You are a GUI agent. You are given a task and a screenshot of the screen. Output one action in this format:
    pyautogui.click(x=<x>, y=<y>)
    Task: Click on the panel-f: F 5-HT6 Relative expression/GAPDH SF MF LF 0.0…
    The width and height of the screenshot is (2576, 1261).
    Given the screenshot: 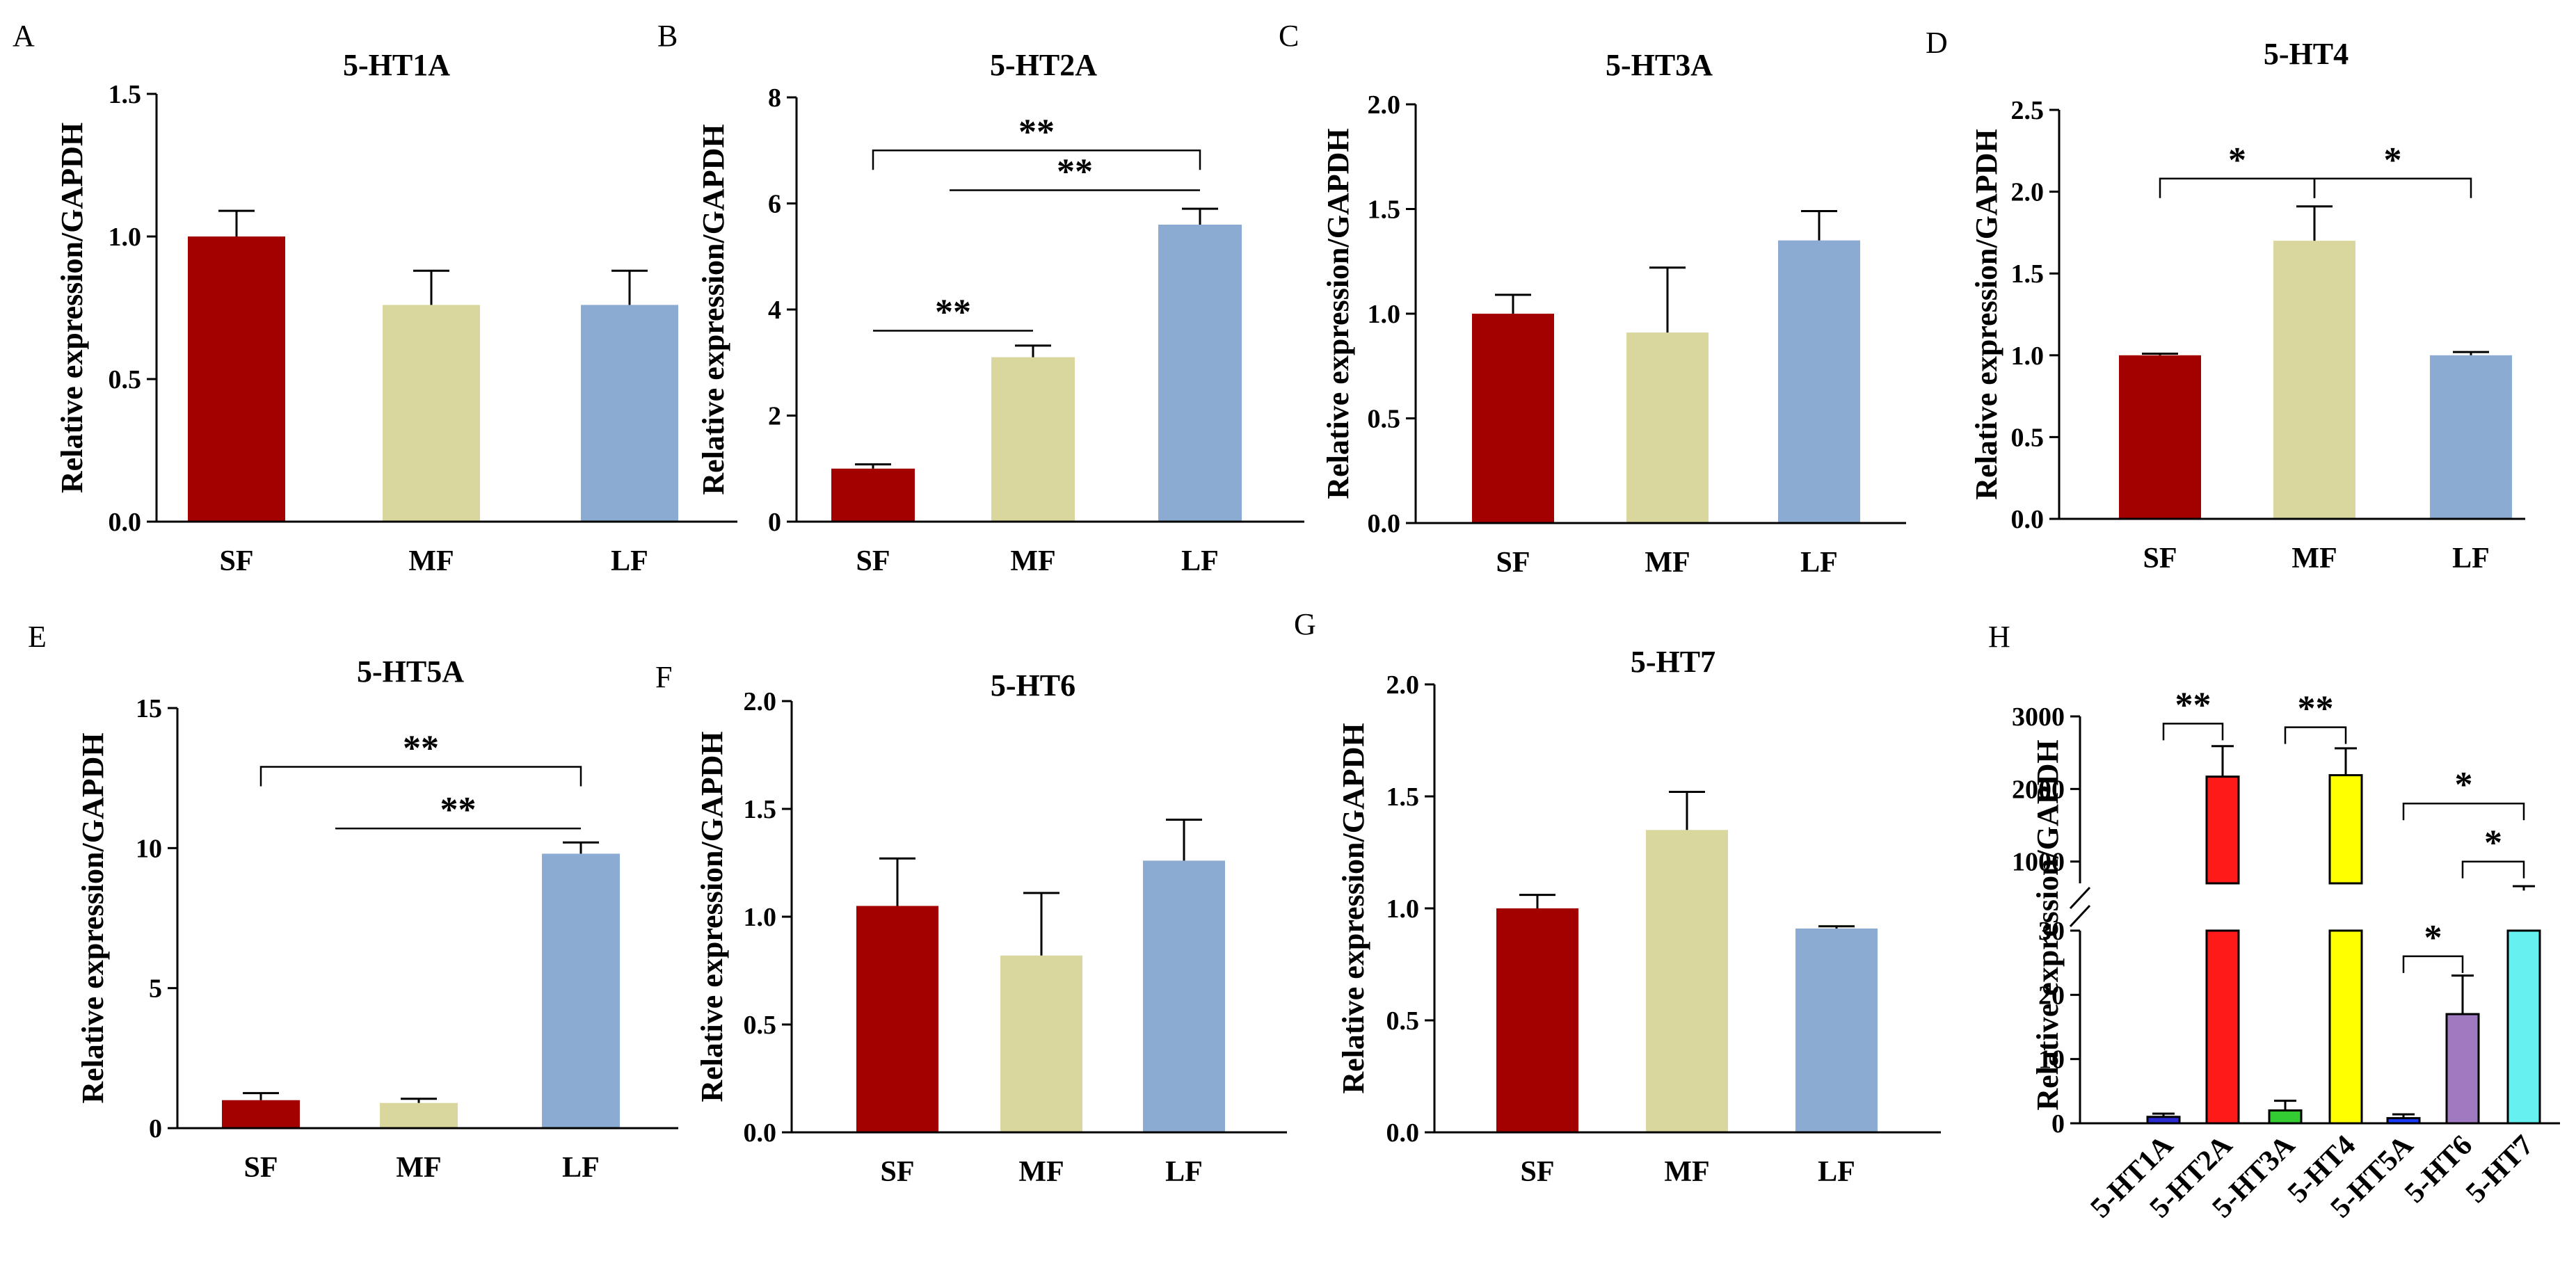 What is the action you would take?
    pyautogui.click(x=971, y=924)
    